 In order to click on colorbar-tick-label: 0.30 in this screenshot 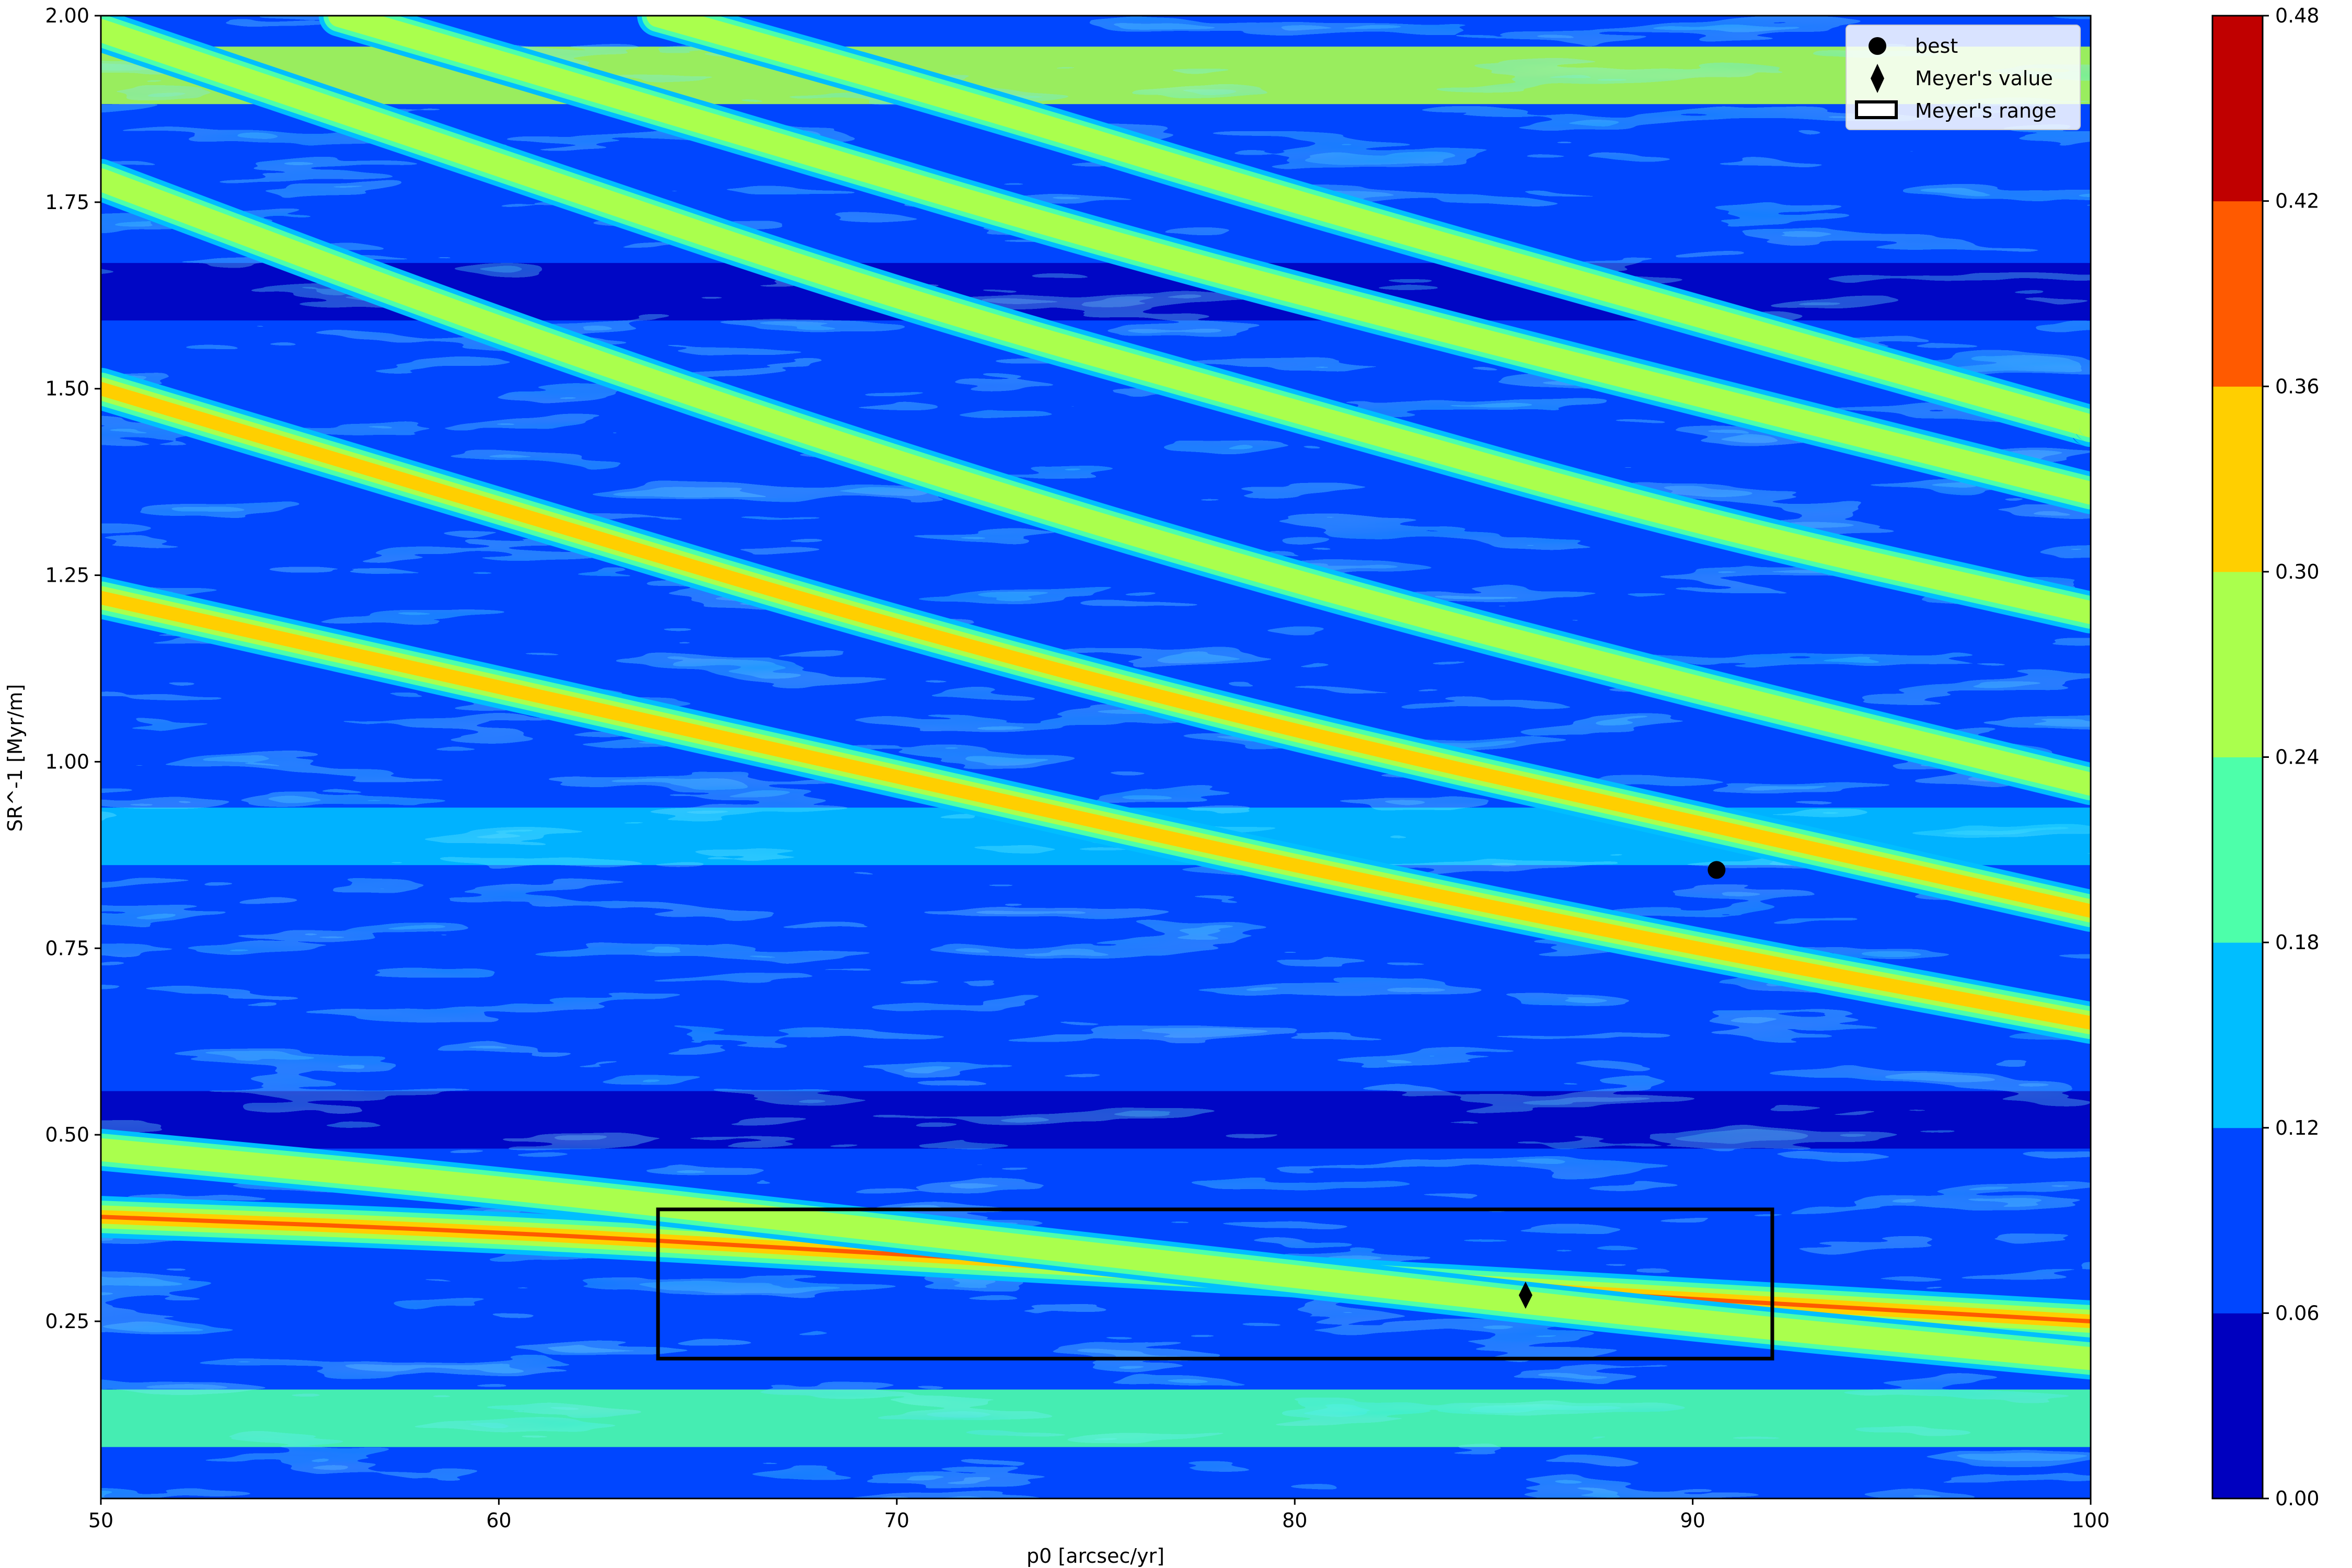, I will do `click(2297, 571)`.